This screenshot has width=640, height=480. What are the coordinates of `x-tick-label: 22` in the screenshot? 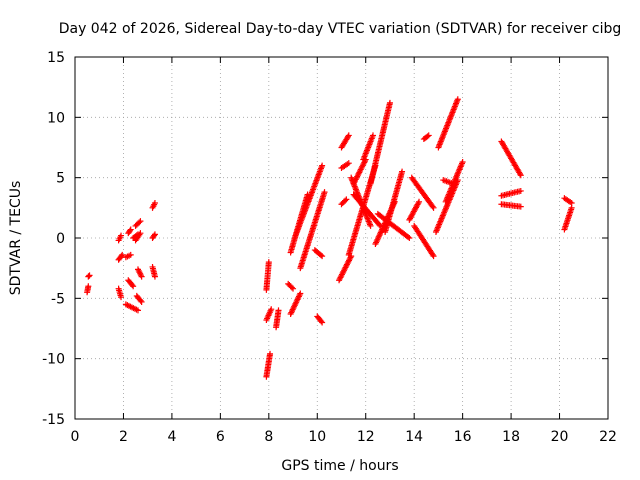 It's located at (608, 437).